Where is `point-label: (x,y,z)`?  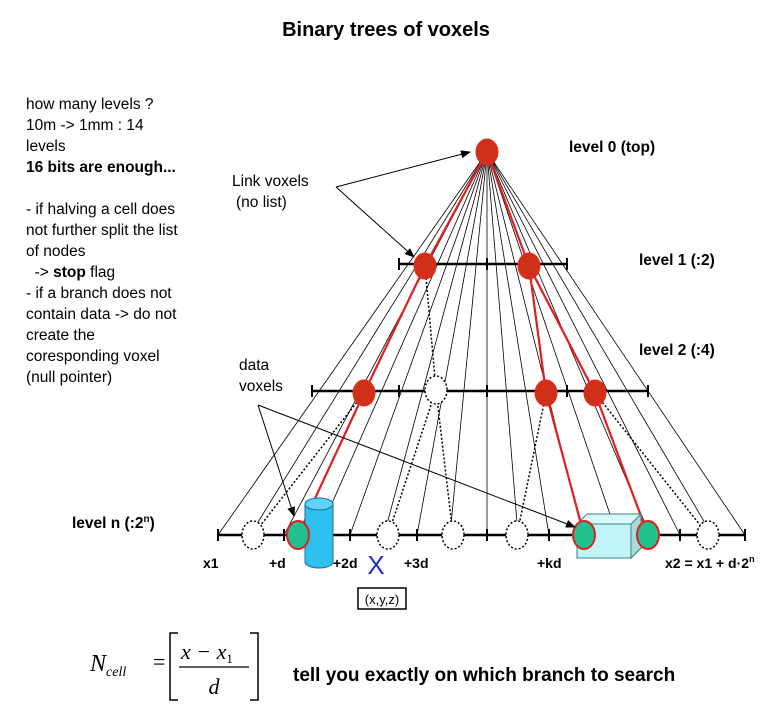 point-label: (x,y,z) is located at coordinates (382, 599).